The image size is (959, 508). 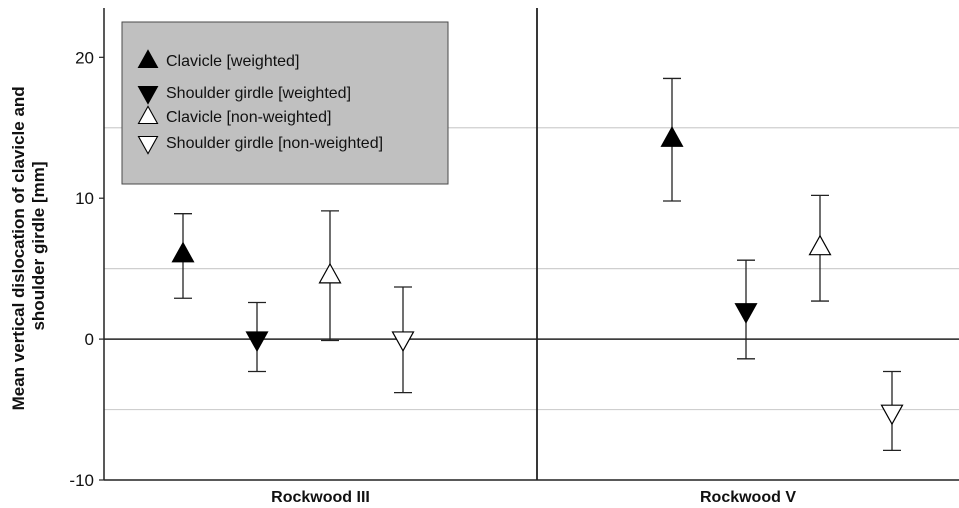 I want to click on y-tick-labels: 20 10 0 -10, so click(x=86, y=269).